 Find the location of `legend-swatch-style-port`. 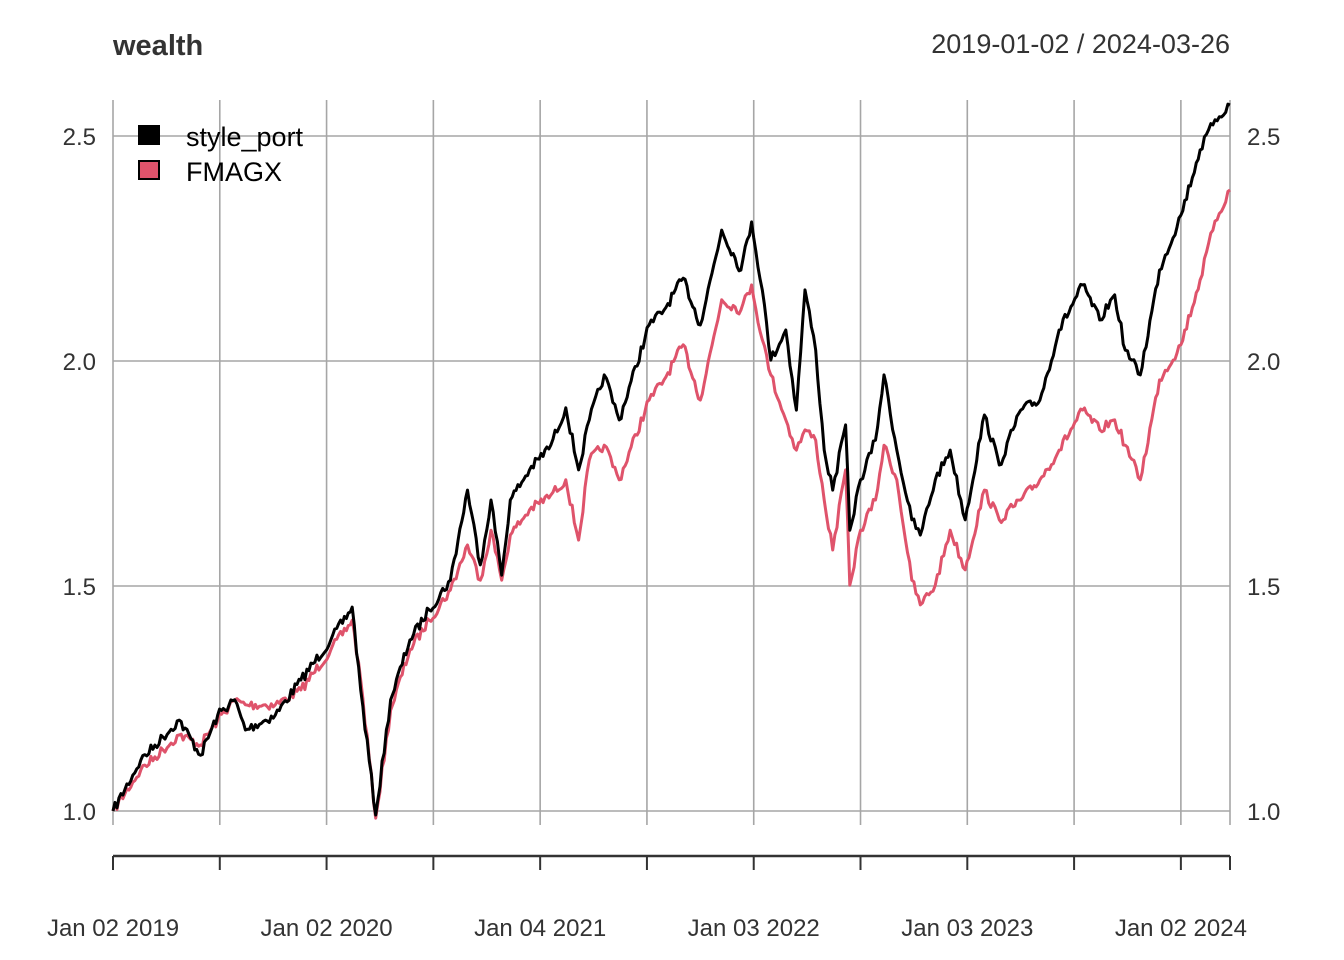

legend-swatch-style-port is located at coordinates (149, 135).